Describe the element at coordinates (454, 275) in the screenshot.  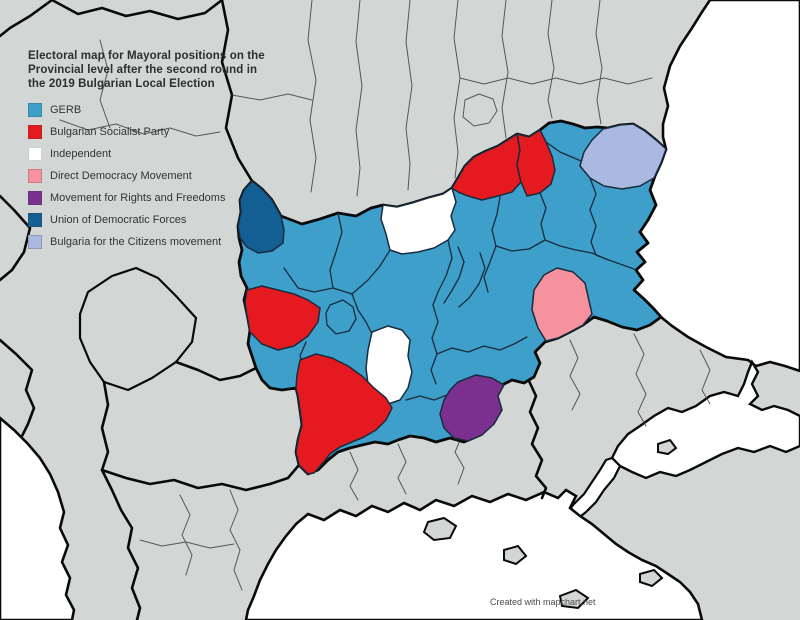
I see `province-line-gabrovo-west` at that location.